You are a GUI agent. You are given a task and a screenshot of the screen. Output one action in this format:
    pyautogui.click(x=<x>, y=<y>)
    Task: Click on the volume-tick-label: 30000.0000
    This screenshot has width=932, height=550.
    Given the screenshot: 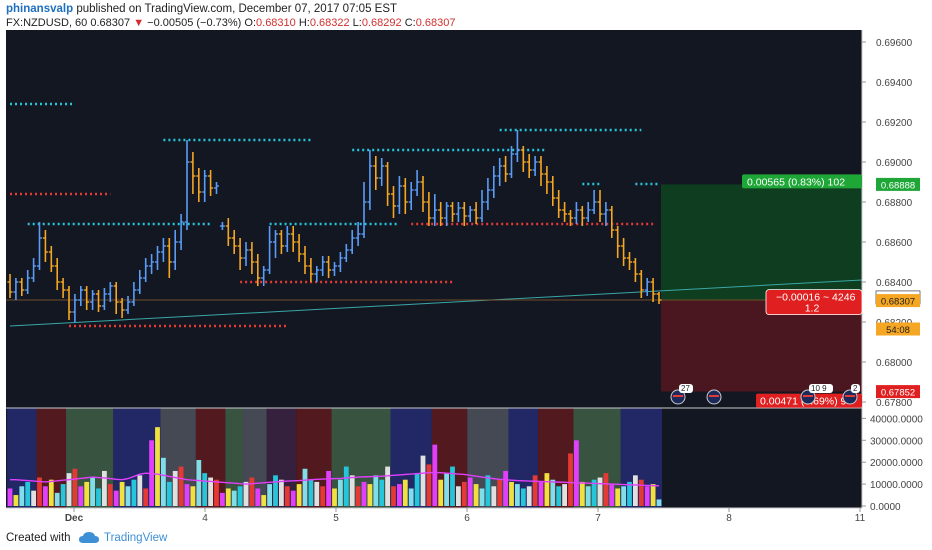 What is the action you would take?
    pyautogui.click(x=896, y=441)
    